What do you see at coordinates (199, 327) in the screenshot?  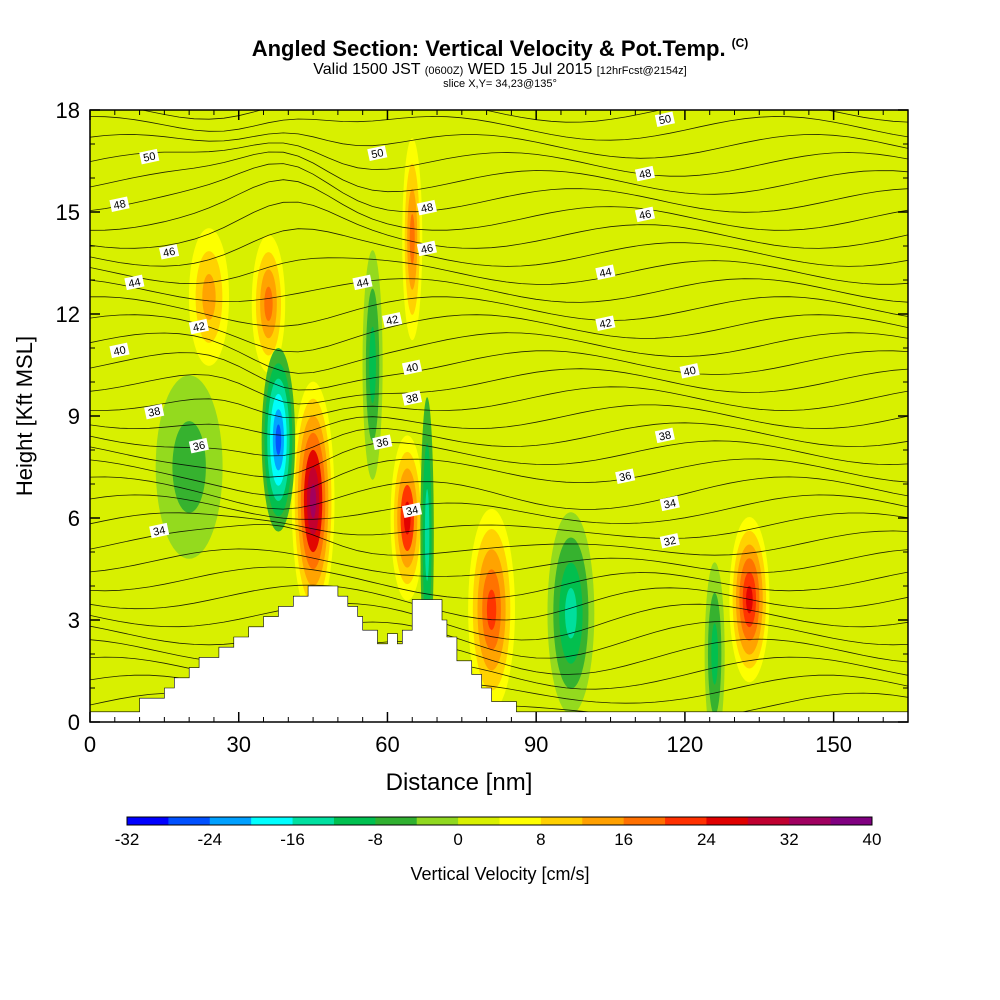 I see `theta-label-text: 42` at bounding box center [199, 327].